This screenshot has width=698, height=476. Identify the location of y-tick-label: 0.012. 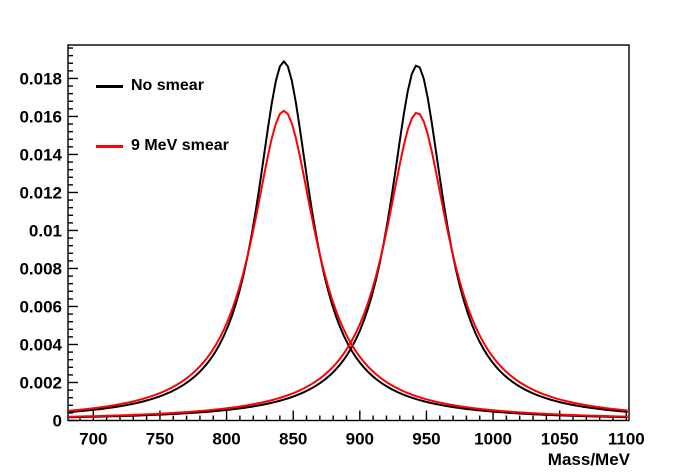
(40, 192).